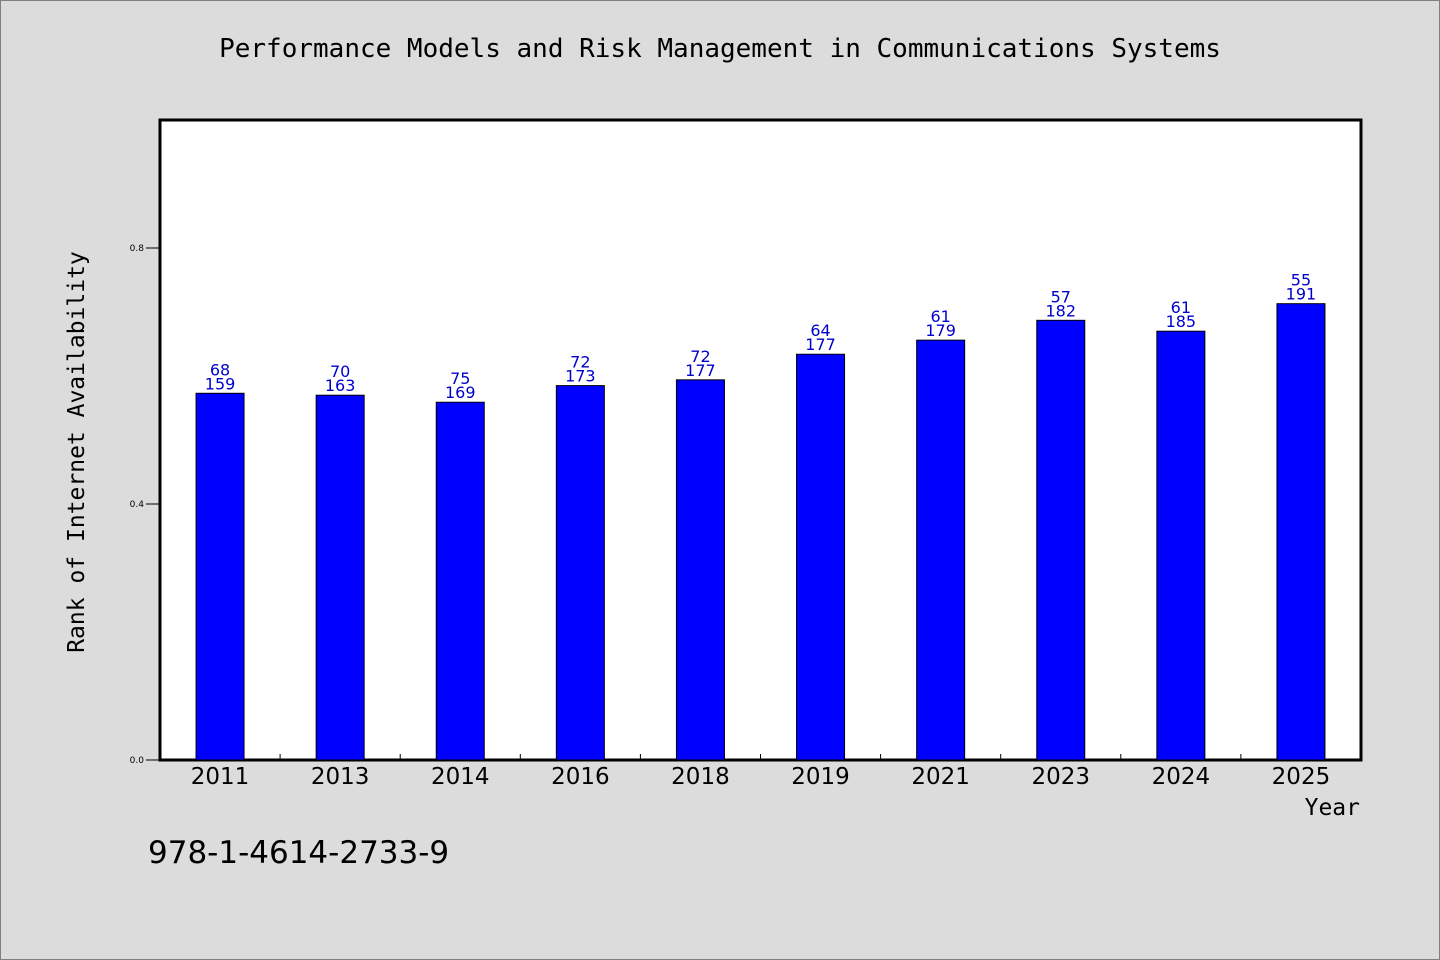 This screenshot has height=960, width=1440. I want to click on bar-annotation-top: 64, so click(820, 330).